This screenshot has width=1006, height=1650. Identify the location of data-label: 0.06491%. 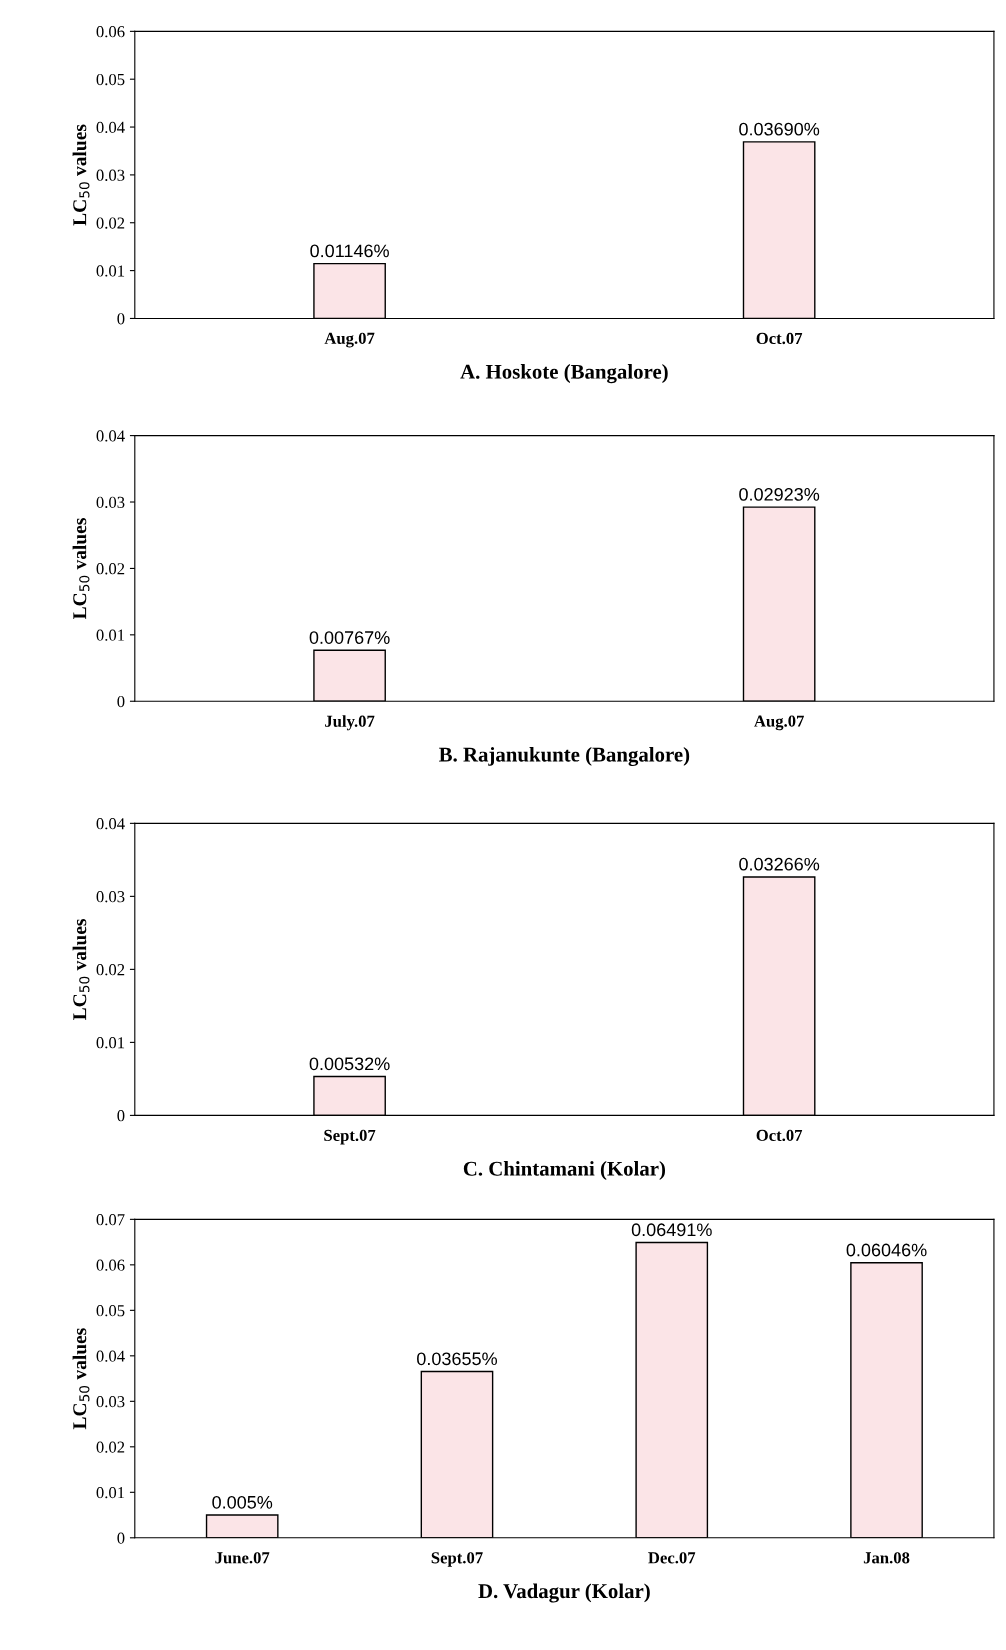
(671, 1230).